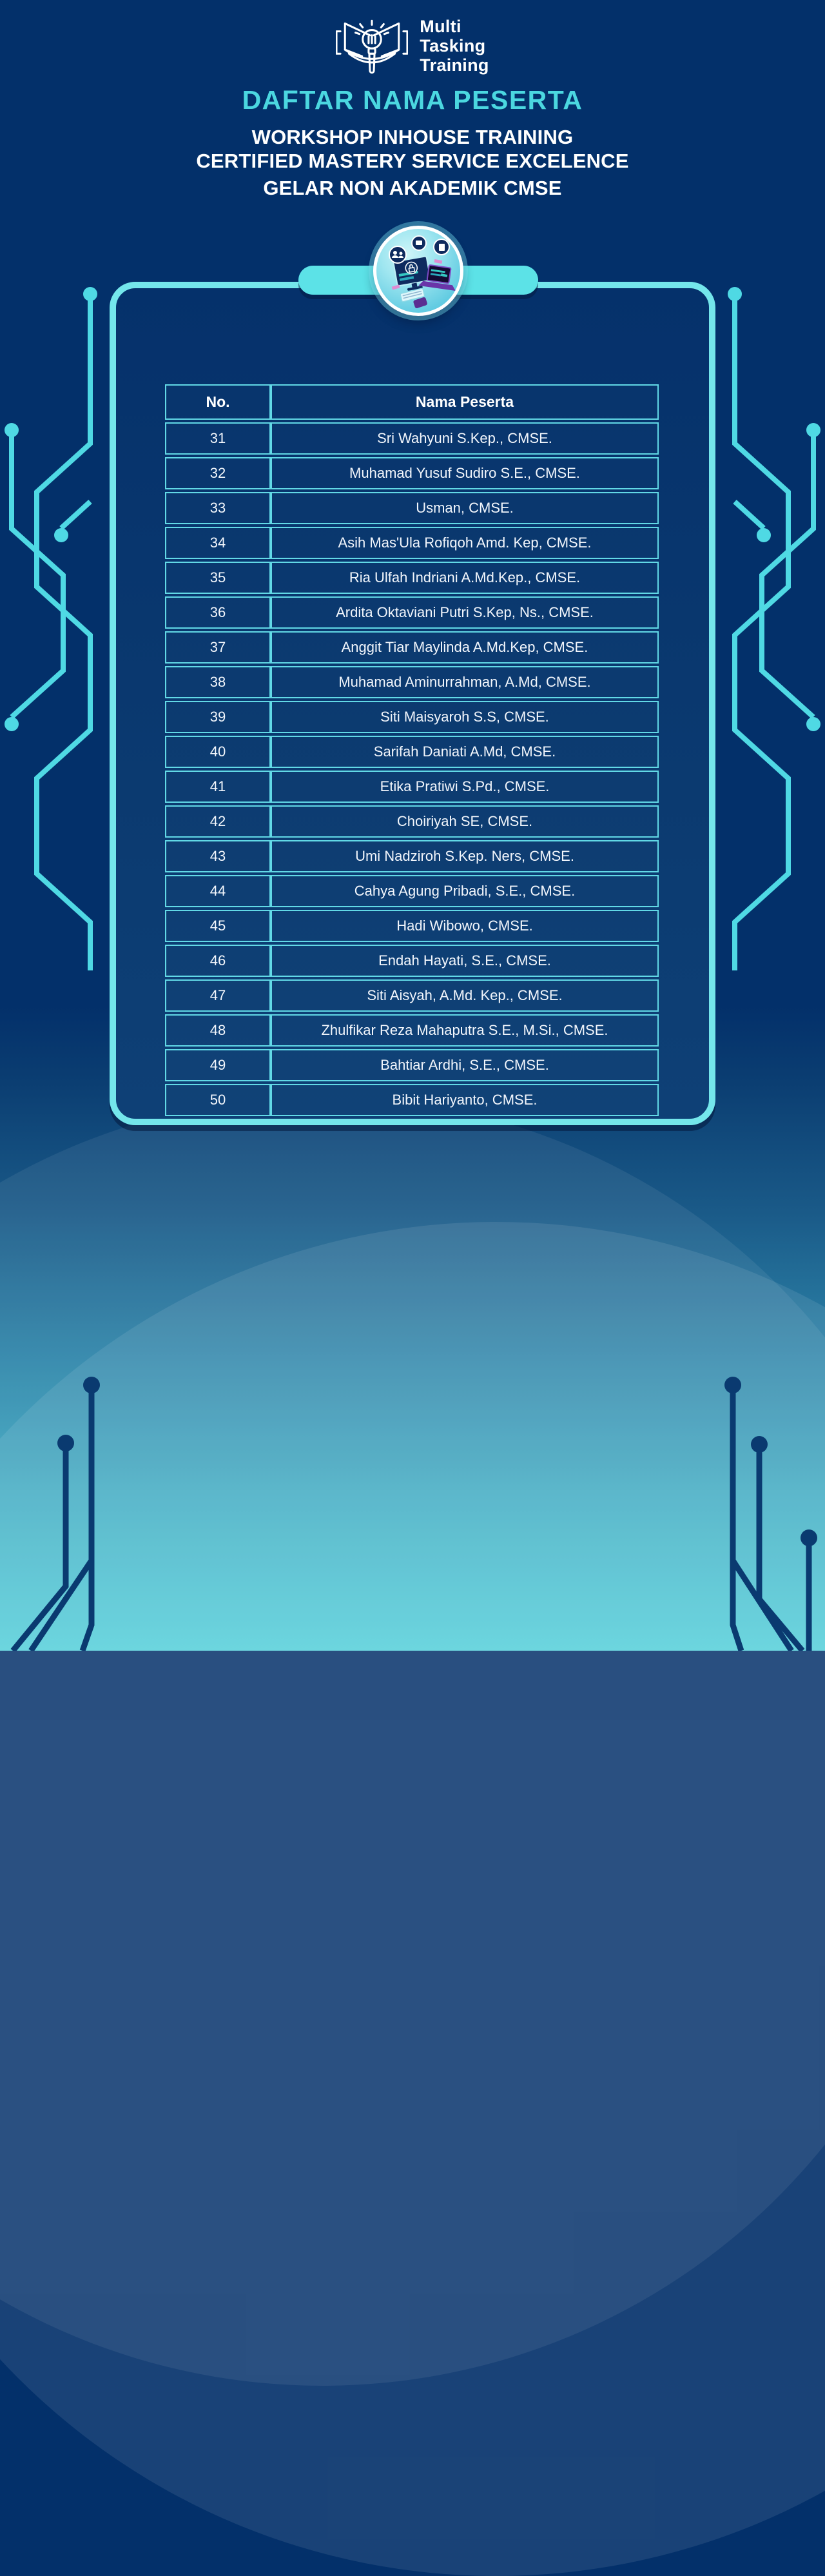  What do you see at coordinates (218, 961) in the screenshot?
I see `row-no: 46` at bounding box center [218, 961].